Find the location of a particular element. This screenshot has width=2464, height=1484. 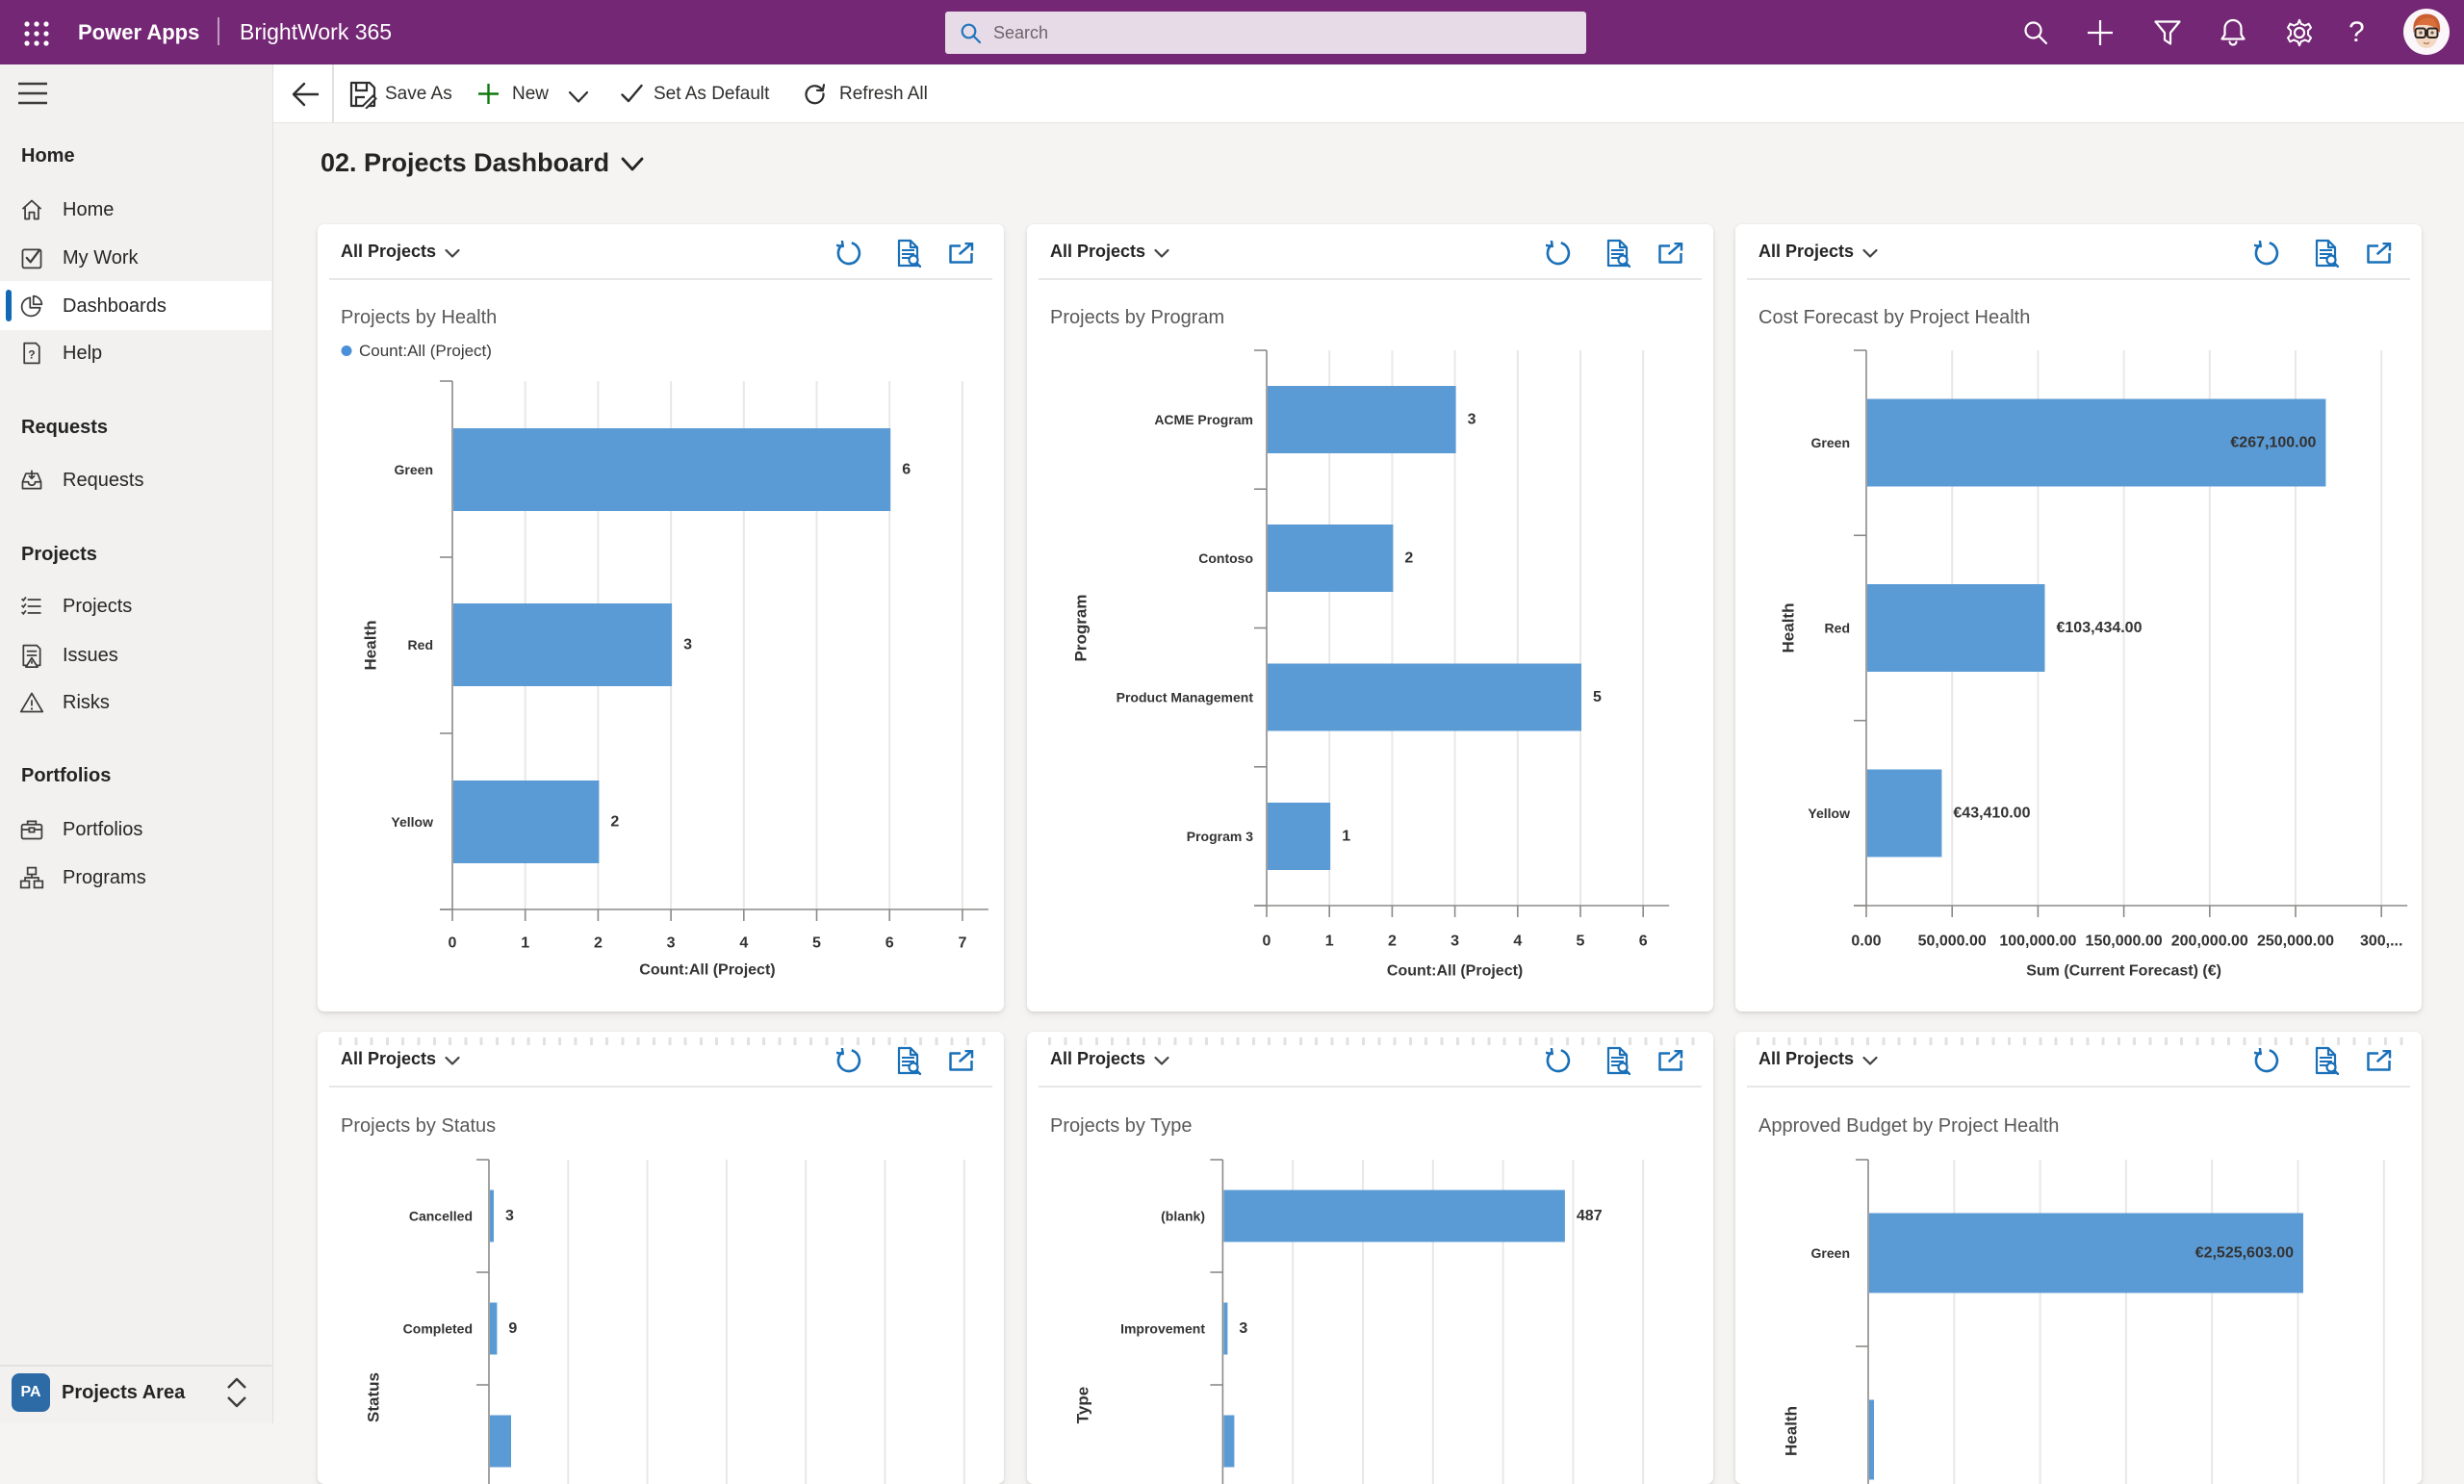

svg-text:Cost Forecast by Project Healt: Cost Forecast by Project Health is located at coordinates (1894, 317).